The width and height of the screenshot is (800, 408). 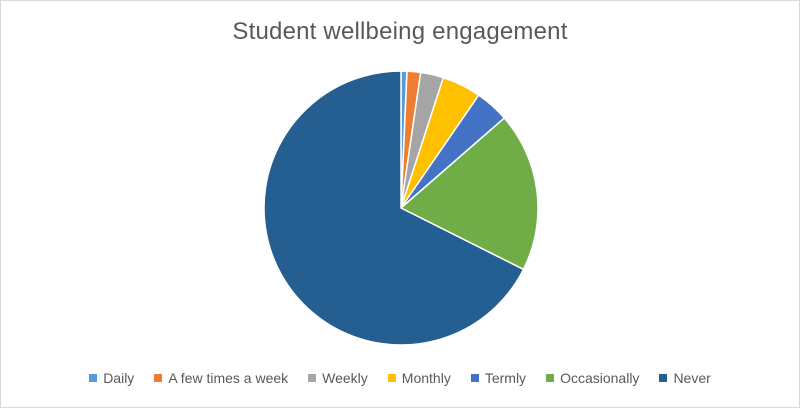 I want to click on legend-item-weekly: Weekly, so click(x=338, y=378).